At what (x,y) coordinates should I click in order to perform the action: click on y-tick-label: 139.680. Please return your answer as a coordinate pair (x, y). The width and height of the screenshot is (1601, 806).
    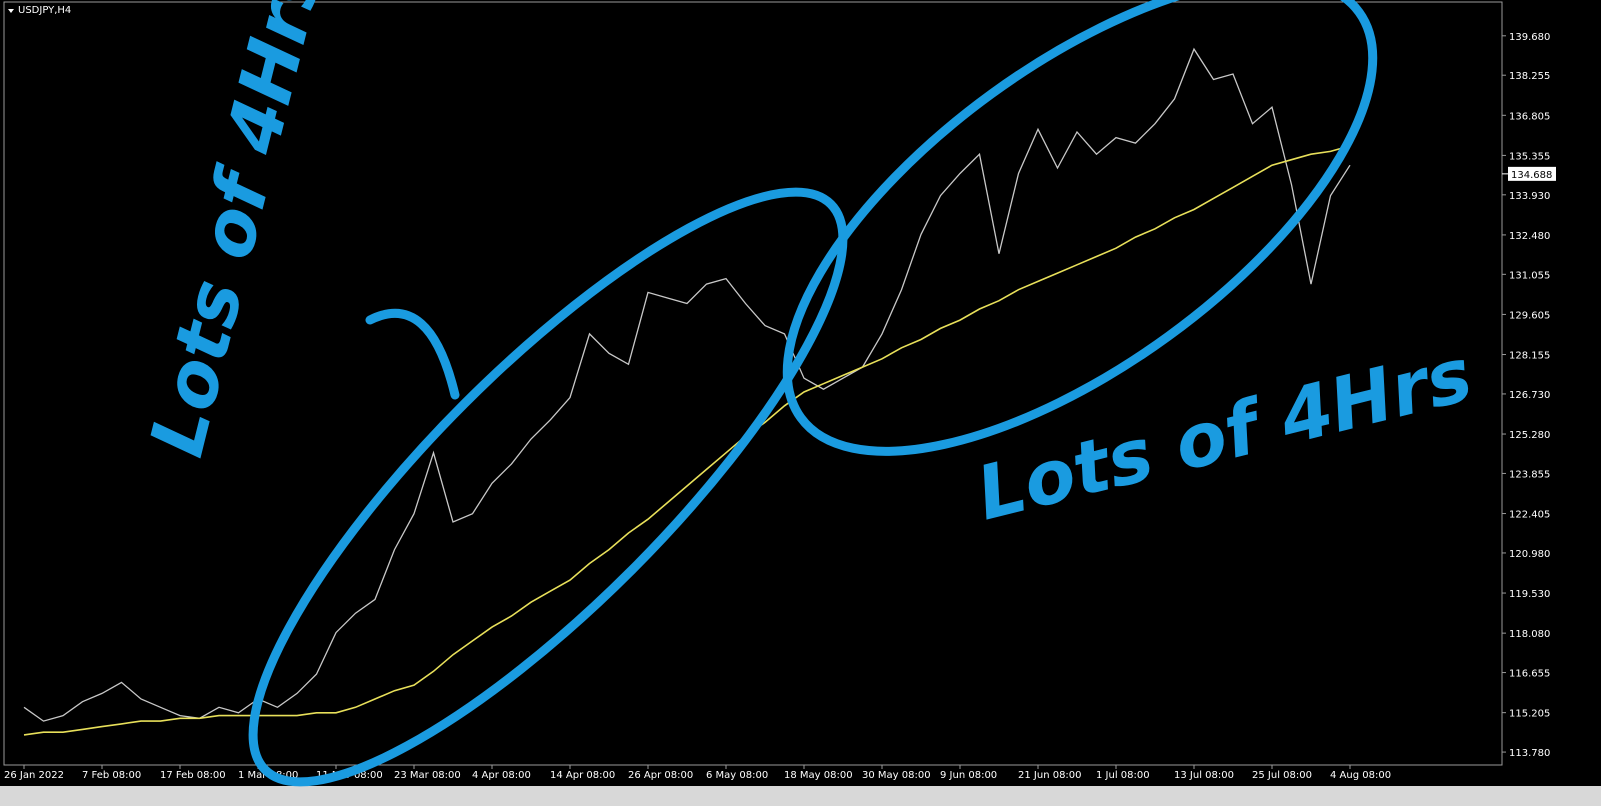
    Looking at the image, I should click on (1529, 37).